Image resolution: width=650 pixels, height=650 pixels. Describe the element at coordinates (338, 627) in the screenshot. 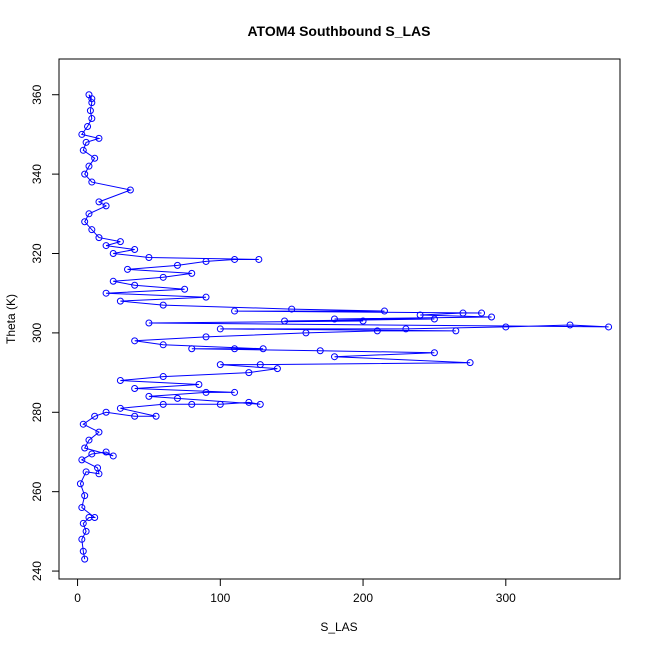

I see `x-axis-label: S_LAS` at that location.